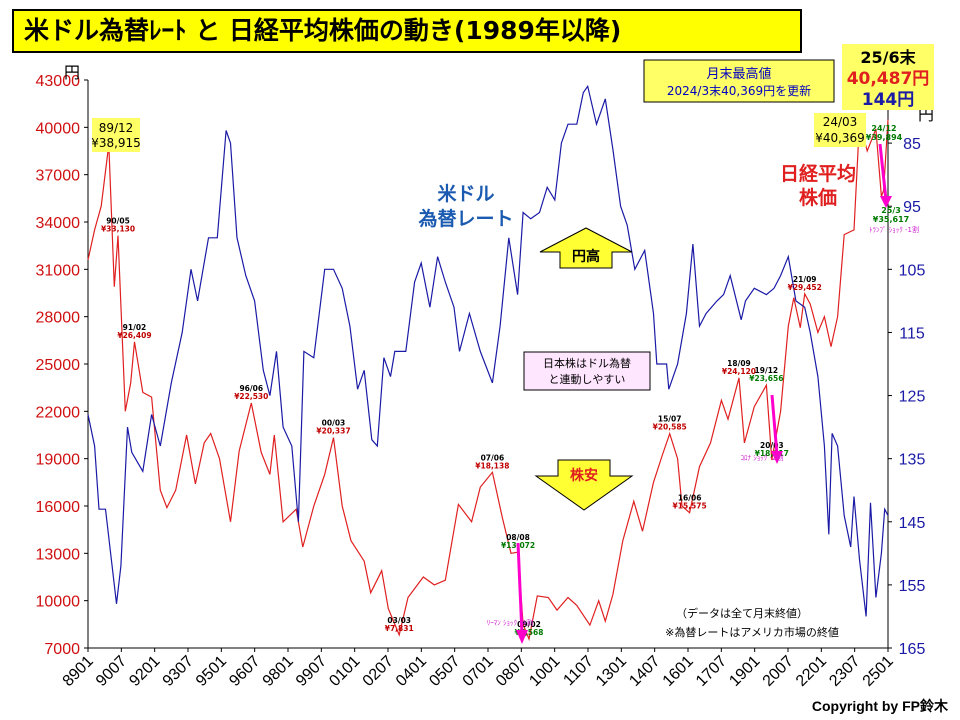  What do you see at coordinates (738, 74) in the screenshot?
I see `record-high-note-line1: 月末最高値` at bounding box center [738, 74].